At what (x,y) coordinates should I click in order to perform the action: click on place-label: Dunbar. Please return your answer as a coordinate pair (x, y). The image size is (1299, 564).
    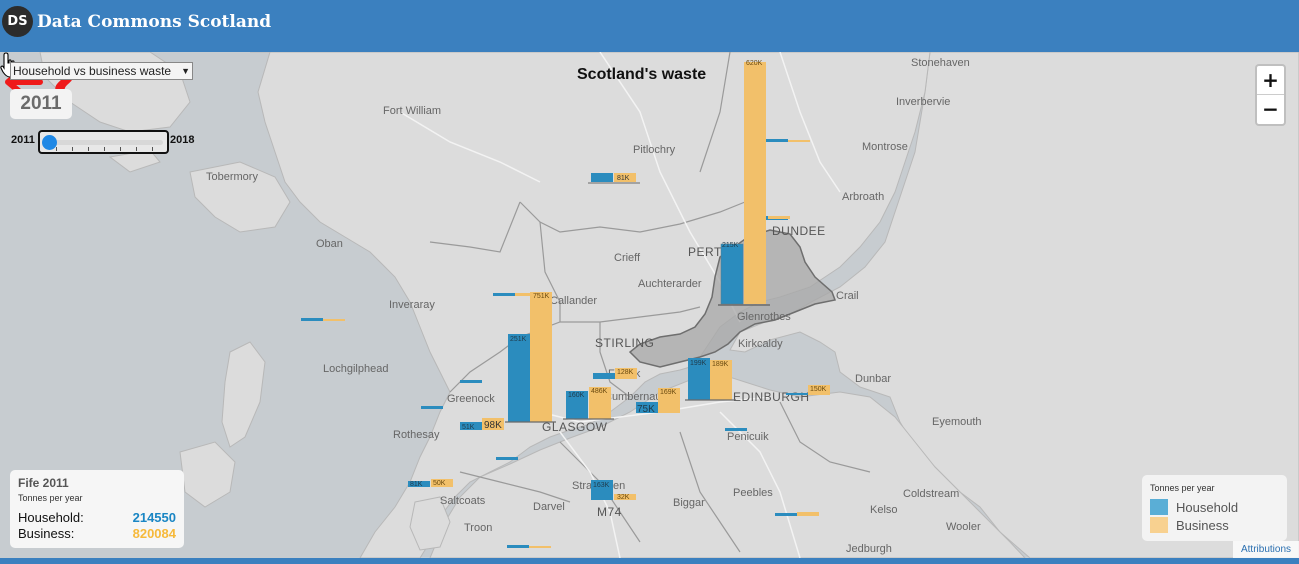
    Looking at the image, I should click on (873, 379).